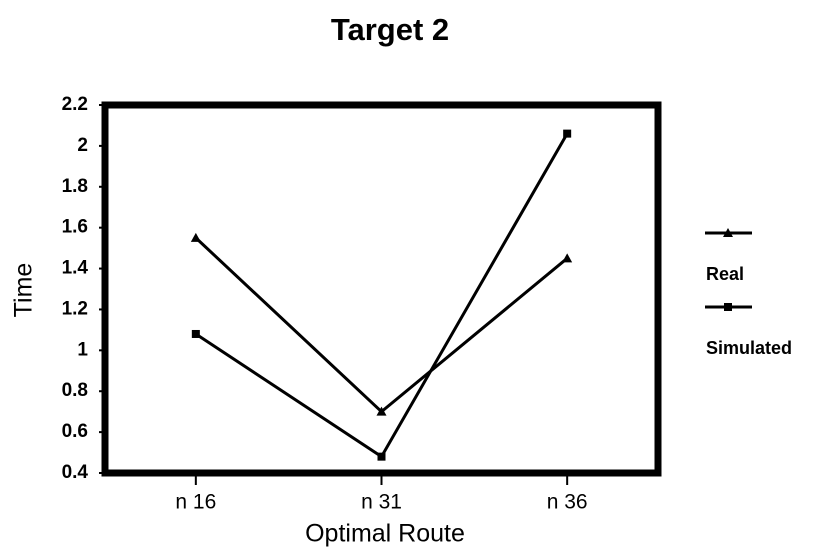 This screenshot has width=822, height=556. Describe the element at coordinates (75, 431) in the screenshot. I see `y-tick-label: 0.6` at that location.